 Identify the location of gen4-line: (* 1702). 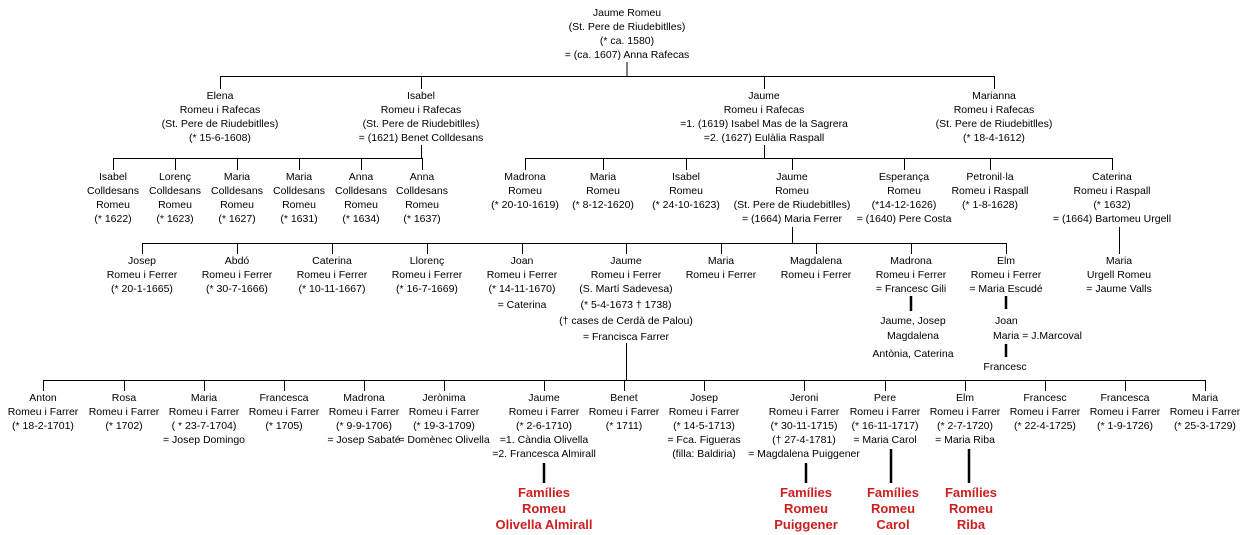
(124, 426).